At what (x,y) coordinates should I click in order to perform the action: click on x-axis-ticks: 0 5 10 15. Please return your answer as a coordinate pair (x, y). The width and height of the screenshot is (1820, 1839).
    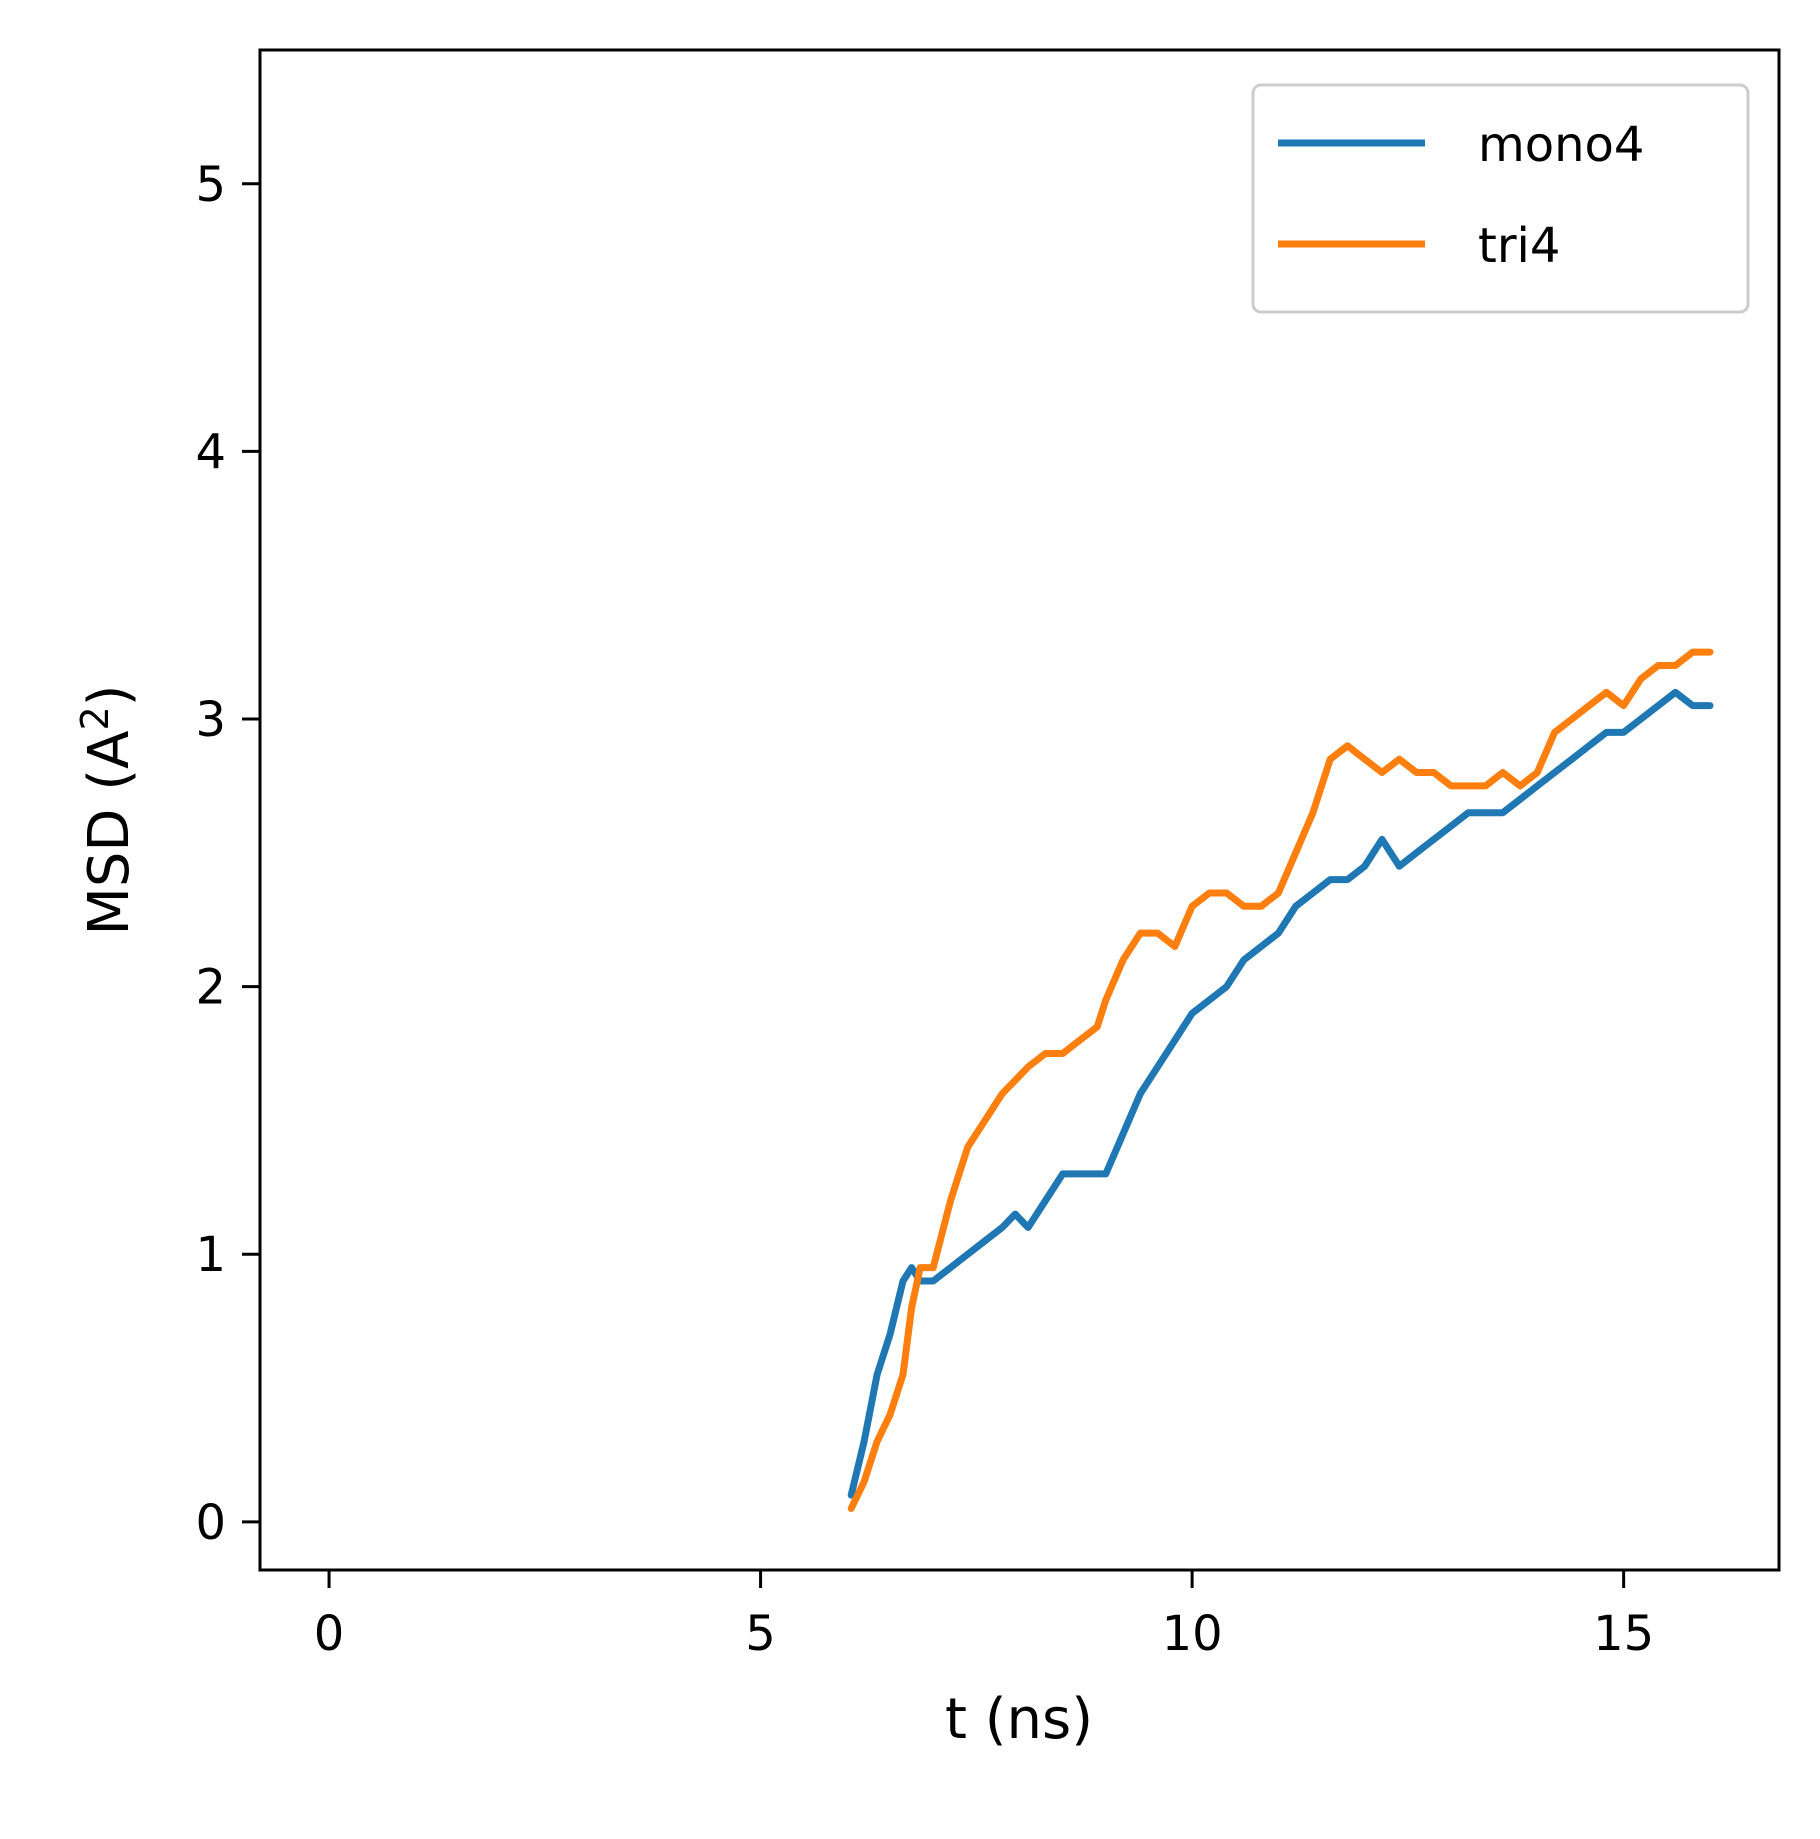
    Looking at the image, I should click on (984, 1616).